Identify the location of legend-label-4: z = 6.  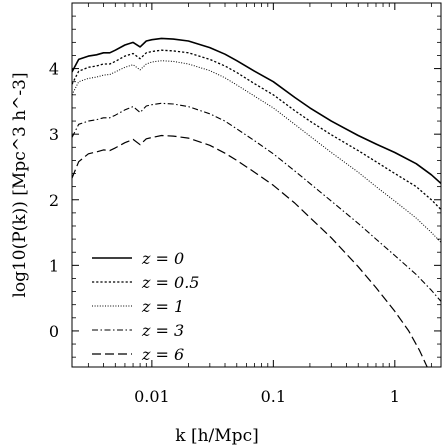
(162, 354).